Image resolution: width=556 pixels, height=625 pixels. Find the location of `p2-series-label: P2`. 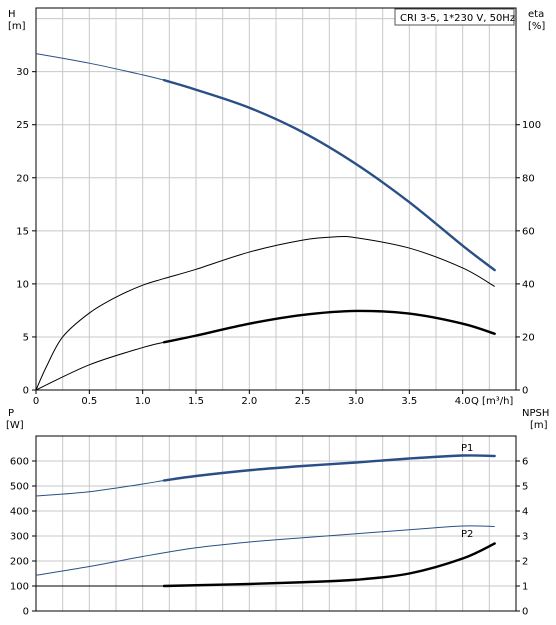

p2-series-label: P2 is located at coordinates (467, 534).